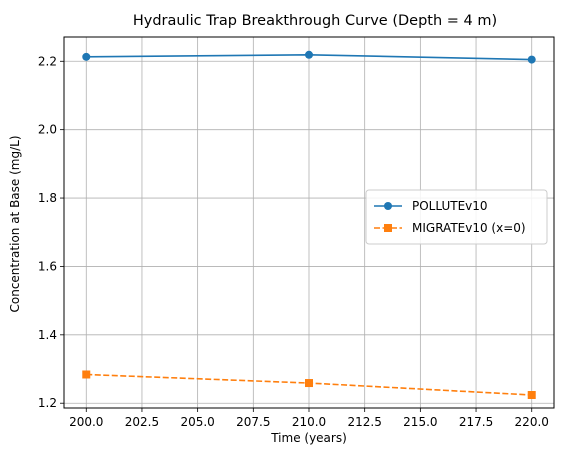 This screenshot has height=459, width=567. Describe the element at coordinates (450, 206) in the screenshot. I see `legend-label-1: POLLUTEv10` at that location.